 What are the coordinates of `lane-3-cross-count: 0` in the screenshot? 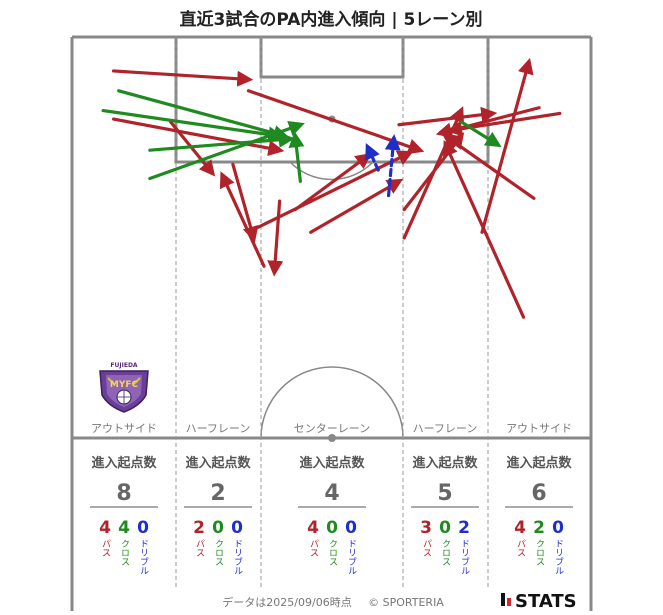 It's located at (332, 528).